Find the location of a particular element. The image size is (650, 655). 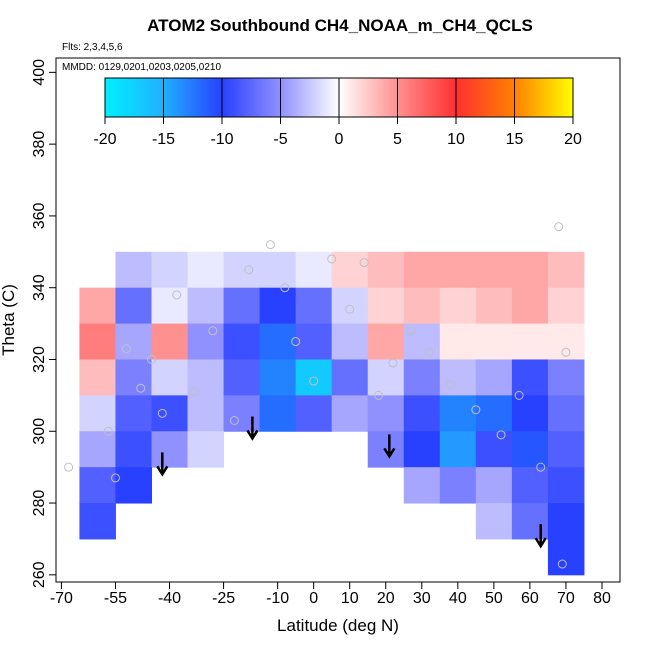

y-tick-label: 280 is located at coordinates (39, 503).